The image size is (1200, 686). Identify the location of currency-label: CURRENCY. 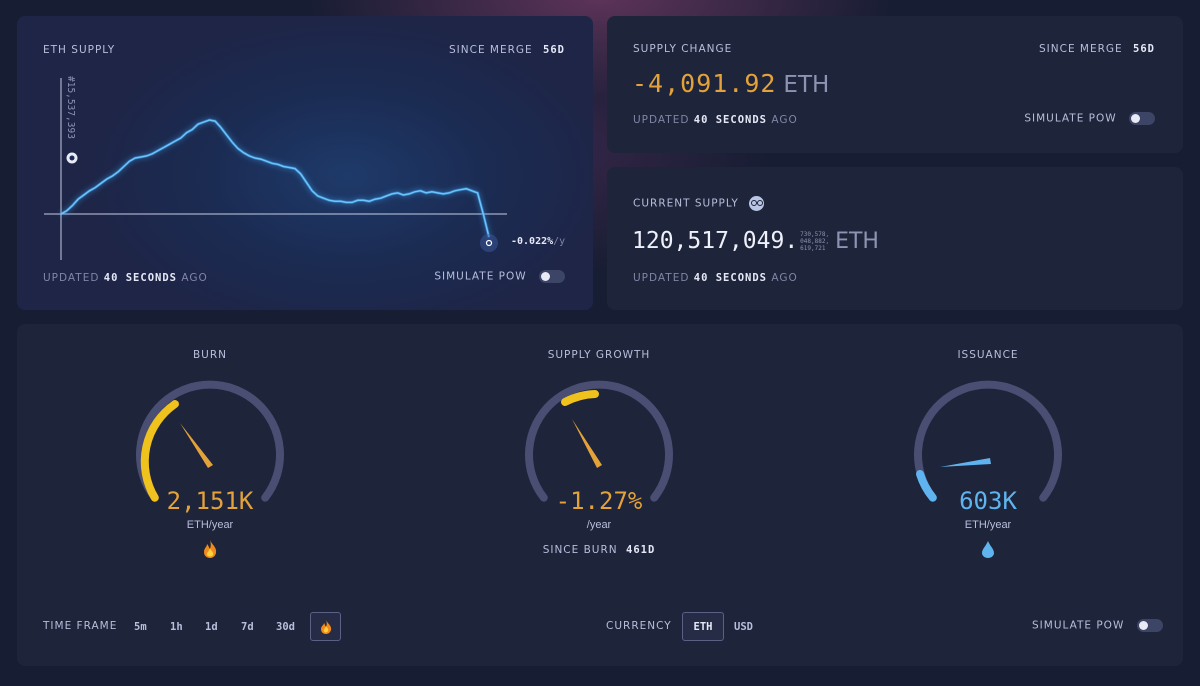
(639, 626).